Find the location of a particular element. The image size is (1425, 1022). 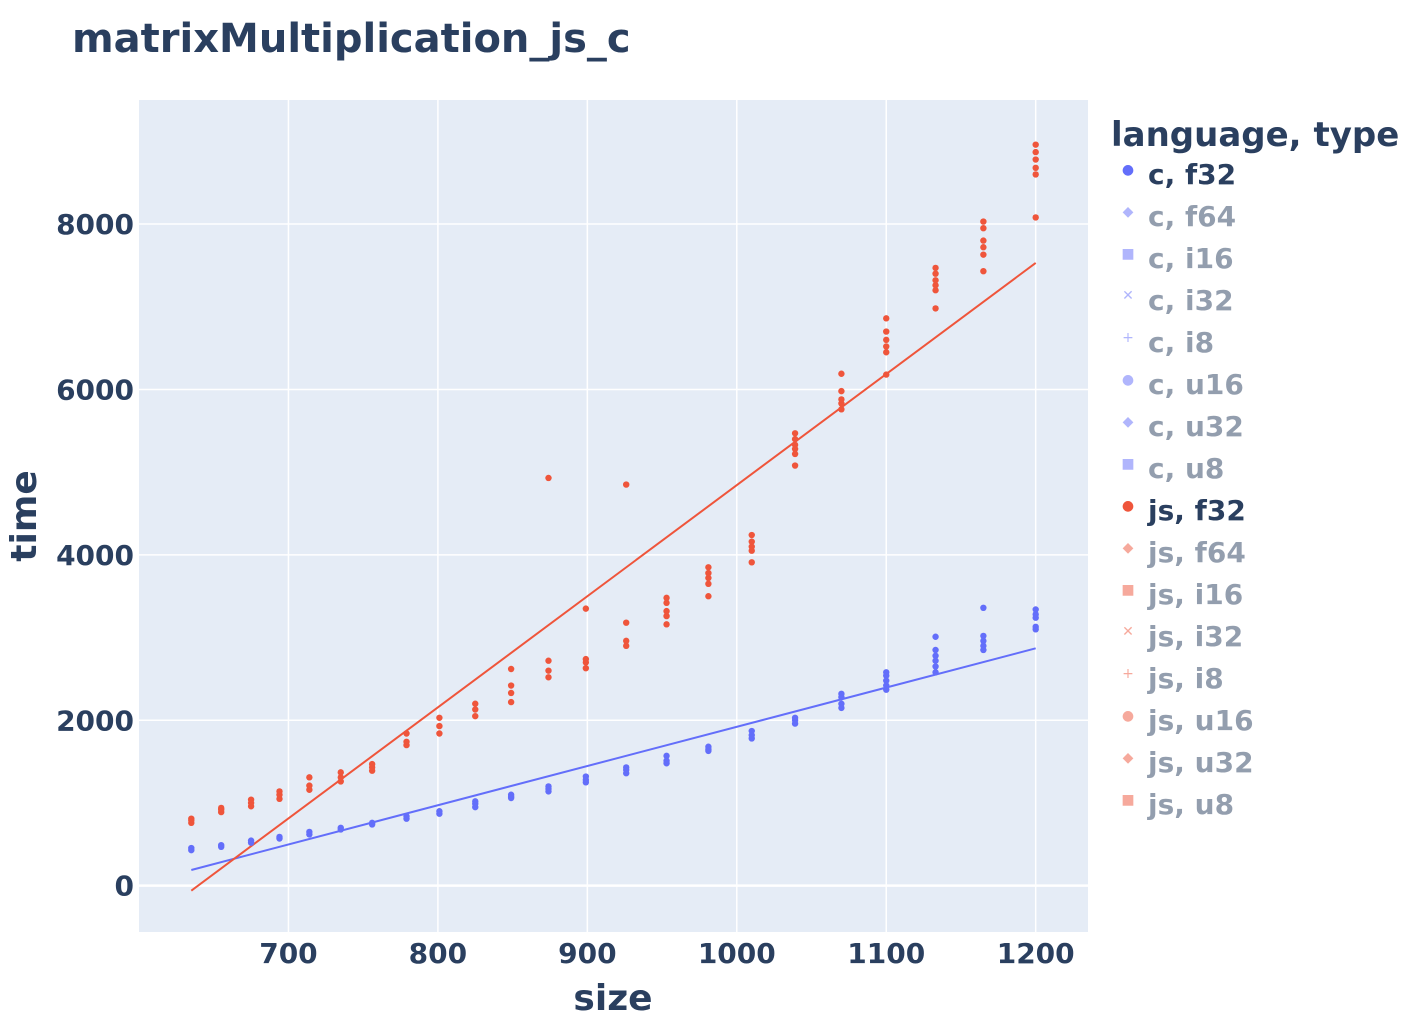

legend-item: ◆ c, u32 is located at coordinates (1183, 426).